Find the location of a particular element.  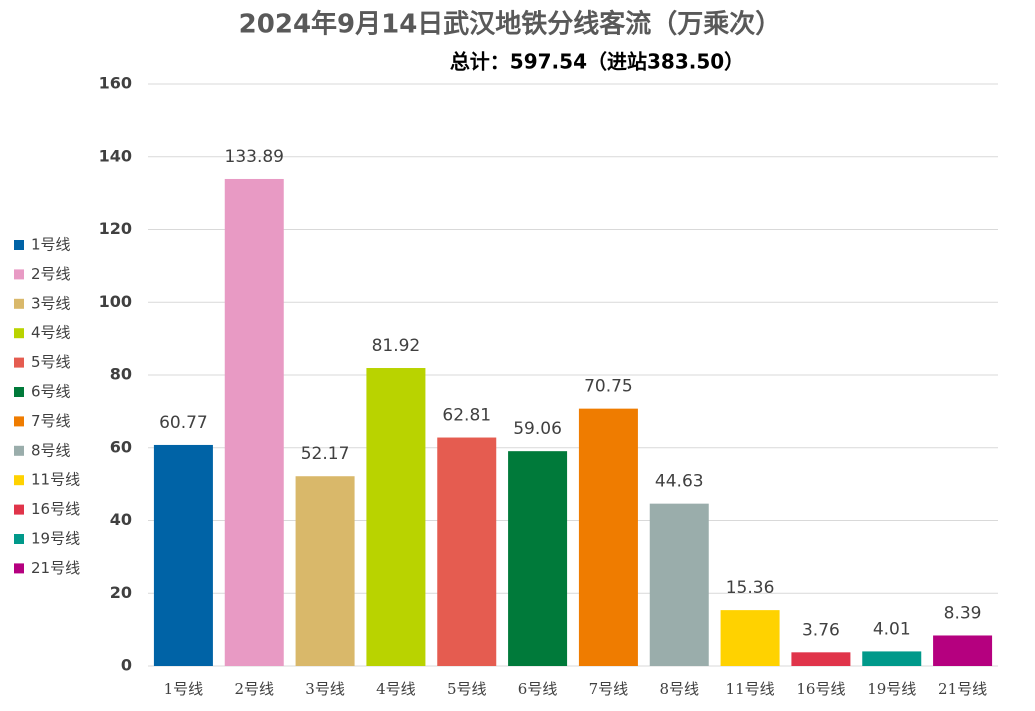

legend-label: 7号线 is located at coordinates (51, 421).